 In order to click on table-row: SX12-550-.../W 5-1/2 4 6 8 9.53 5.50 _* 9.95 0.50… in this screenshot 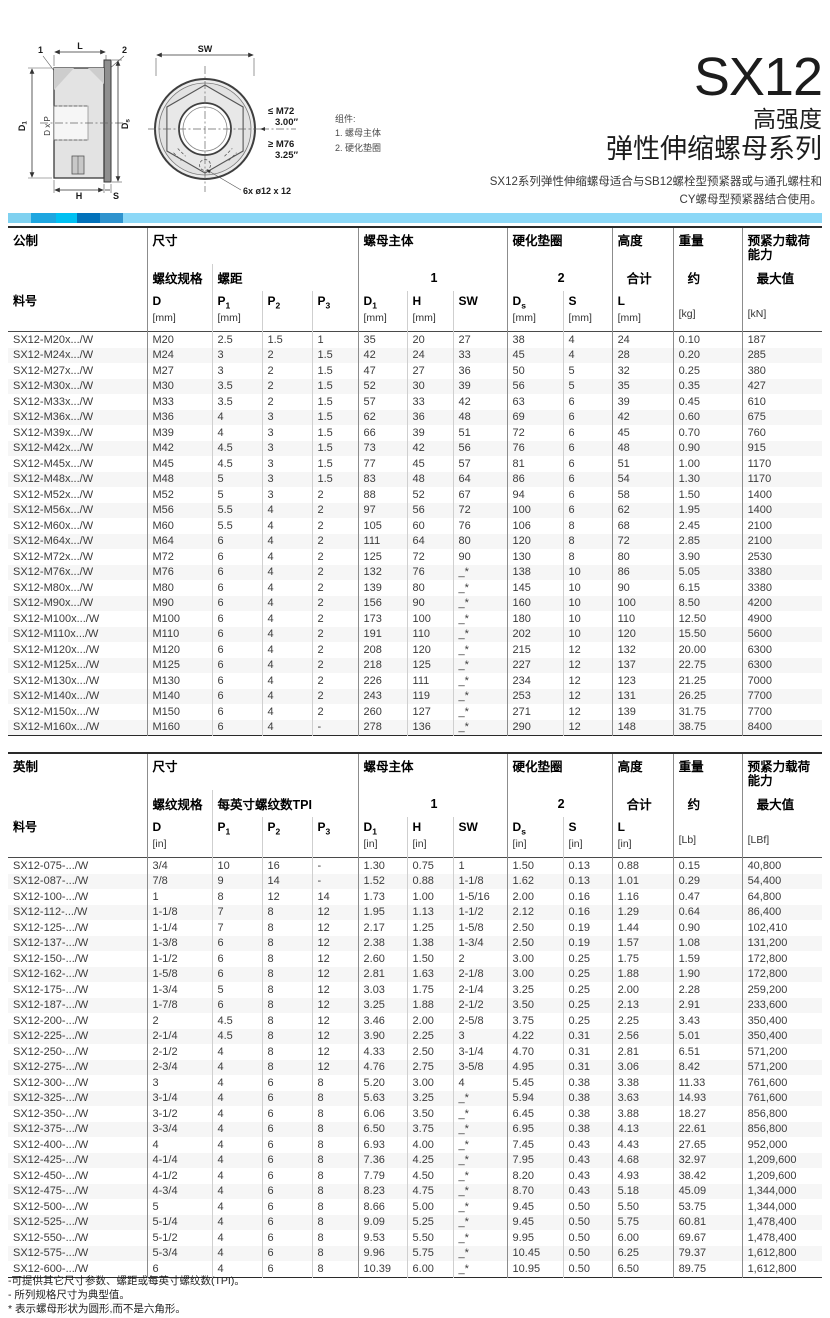, I will do `click(415, 1238)`.